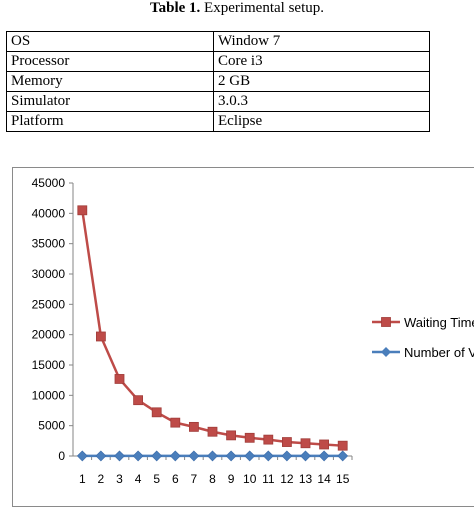 This screenshot has width=474, height=508. Describe the element at coordinates (156, 479) in the screenshot. I see `x-tick-label: 5` at that location.